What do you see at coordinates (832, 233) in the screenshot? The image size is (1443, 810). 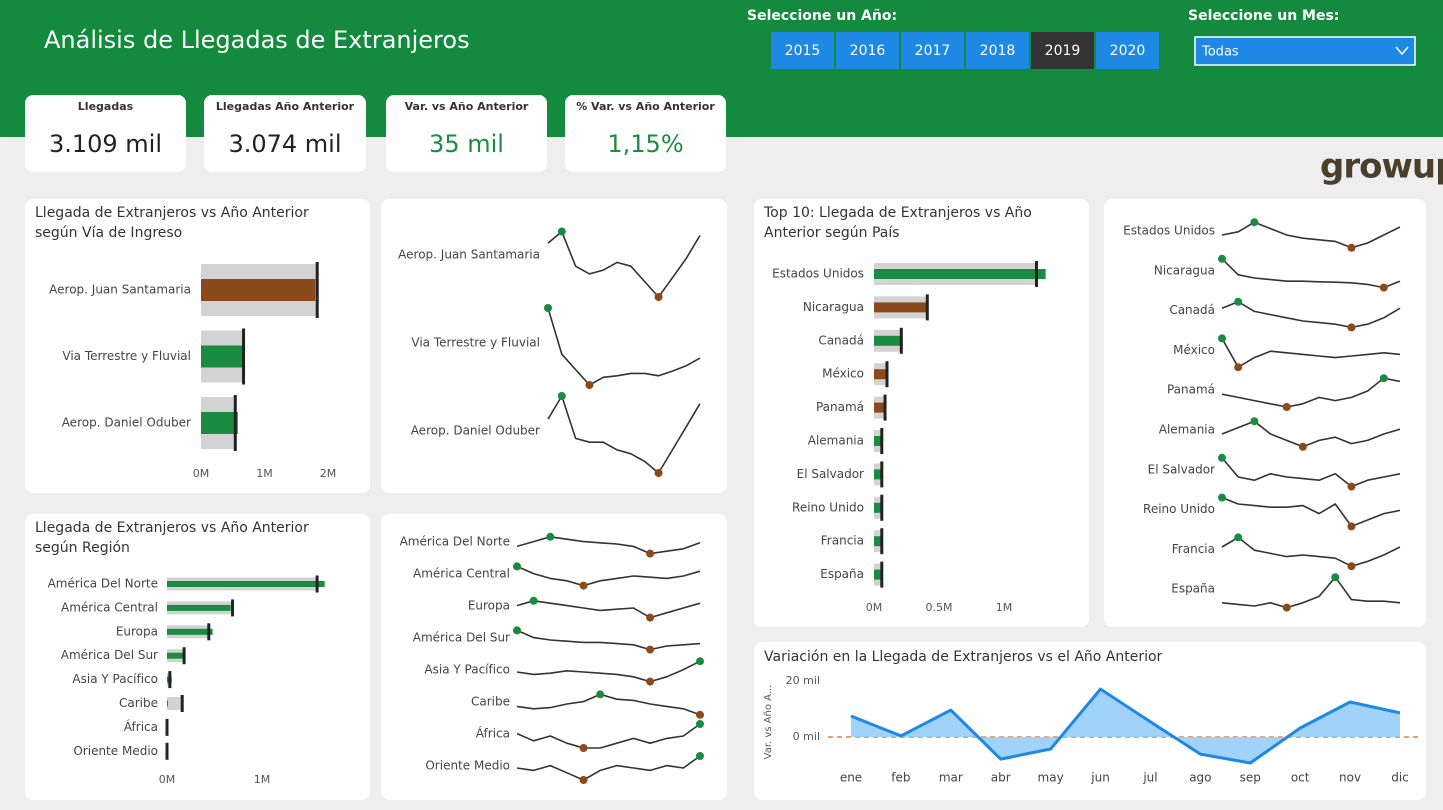 I see `panel-title: Anterior según País` at bounding box center [832, 233].